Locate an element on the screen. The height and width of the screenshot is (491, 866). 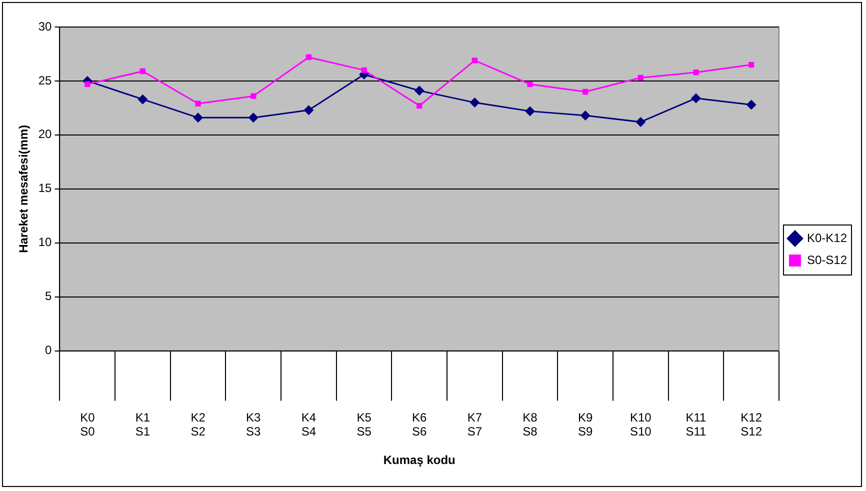
x-tick-label: K8 S8 is located at coordinates (530, 424).